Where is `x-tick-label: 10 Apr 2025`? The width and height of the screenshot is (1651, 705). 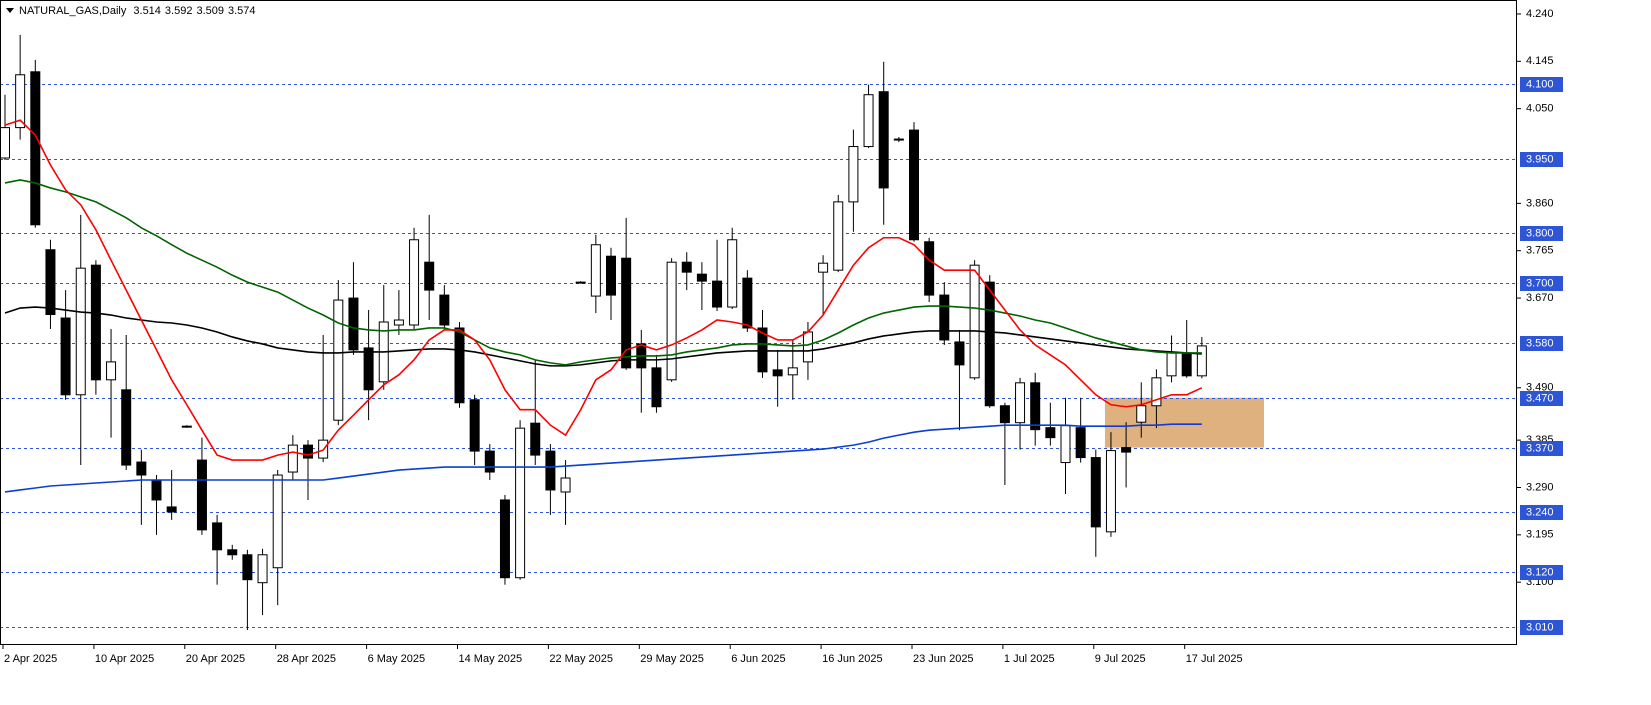
x-tick-label: 10 Apr 2025 is located at coordinates (124, 659).